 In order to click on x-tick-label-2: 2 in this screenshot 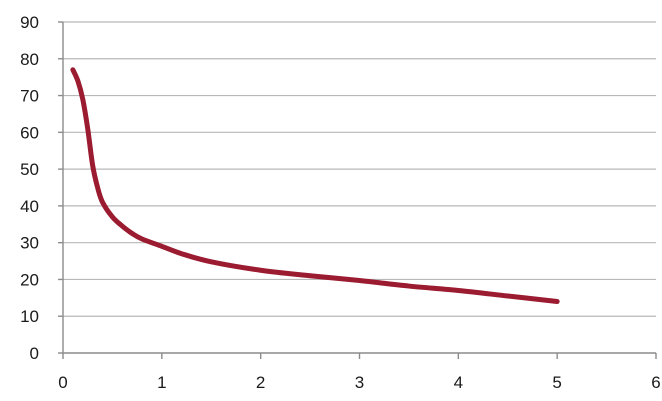, I will do `click(260, 382)`.